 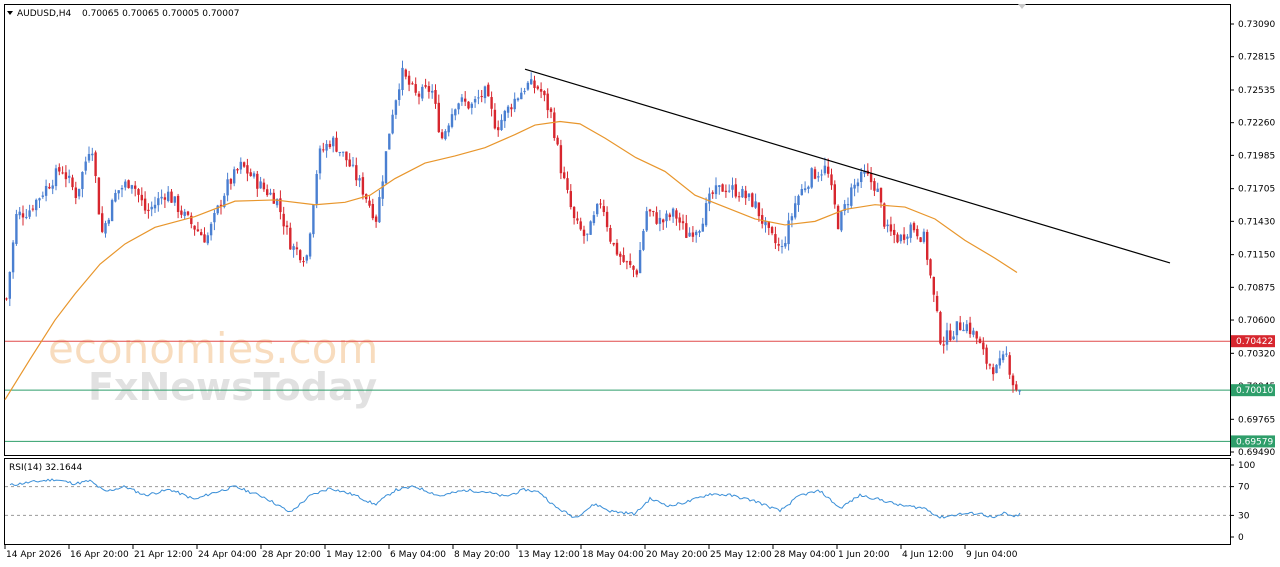 I want to click on scroll-marker-icon, so click(x=1022, y=6).